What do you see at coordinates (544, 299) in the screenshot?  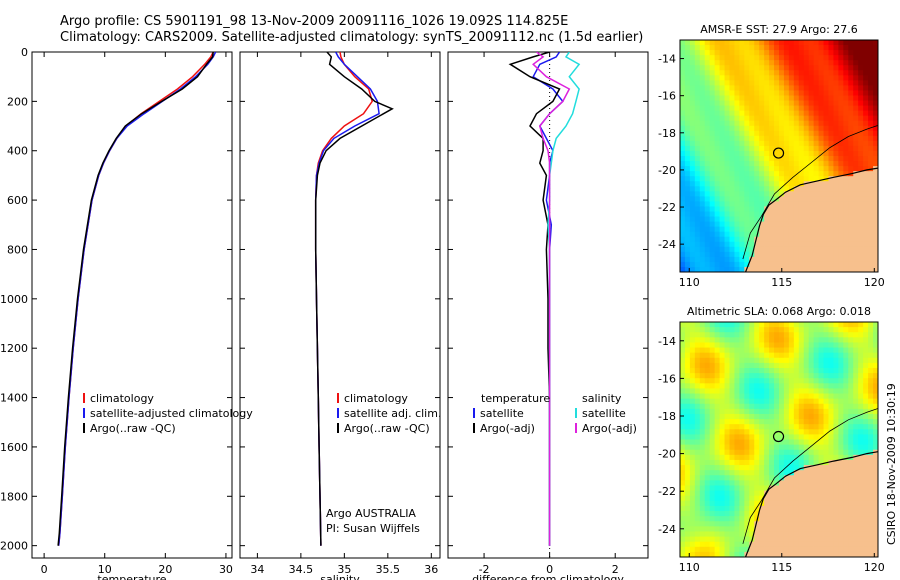 I see `series-group` at bounding box center [544, 299].